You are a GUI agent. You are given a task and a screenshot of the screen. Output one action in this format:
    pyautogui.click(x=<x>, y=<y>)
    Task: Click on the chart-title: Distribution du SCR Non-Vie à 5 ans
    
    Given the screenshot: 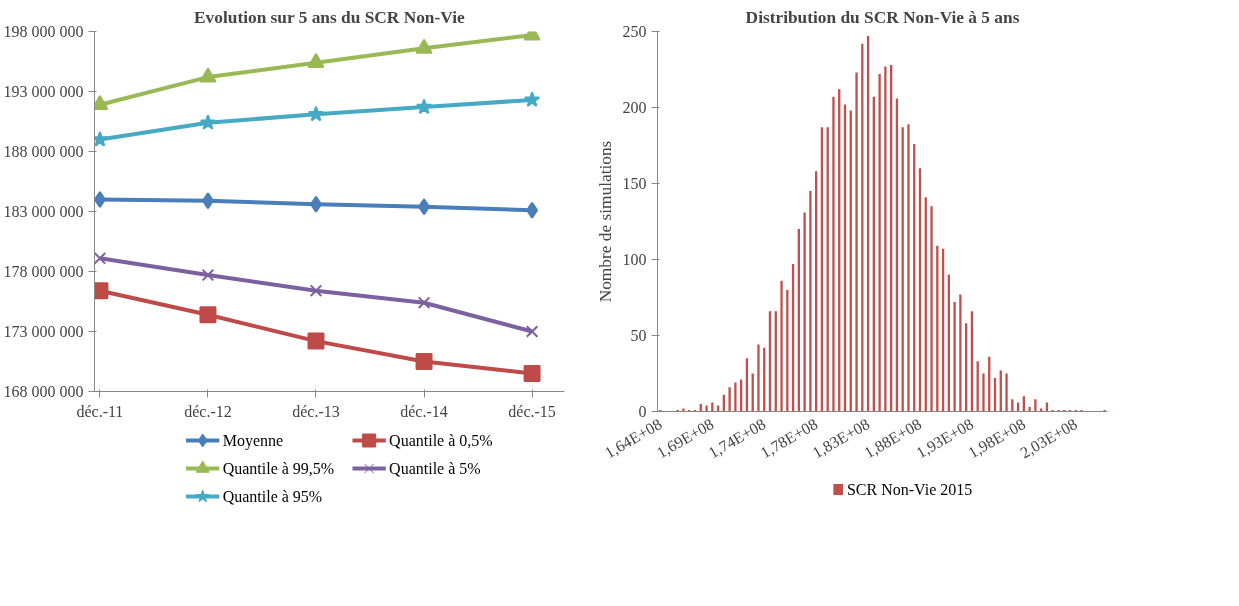 What is the action you would take?
    pyautogui.click(x=882, y=17)
    